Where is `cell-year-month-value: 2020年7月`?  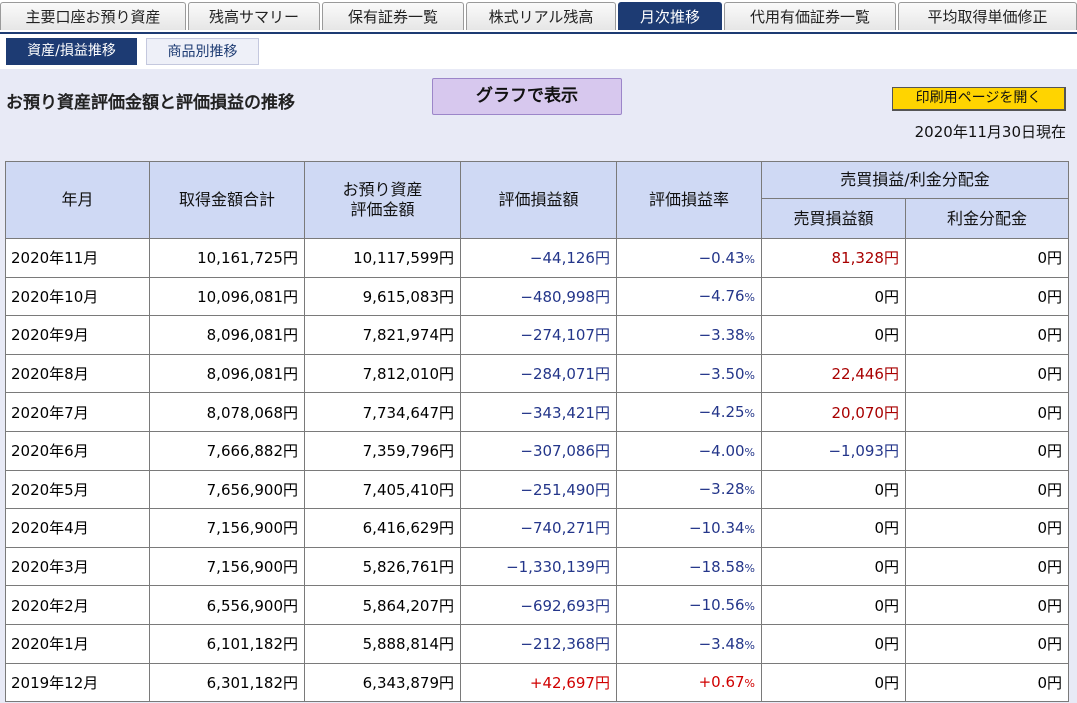
cell-year-month-value: 2020年7月 is located at coordinates (50, 412).